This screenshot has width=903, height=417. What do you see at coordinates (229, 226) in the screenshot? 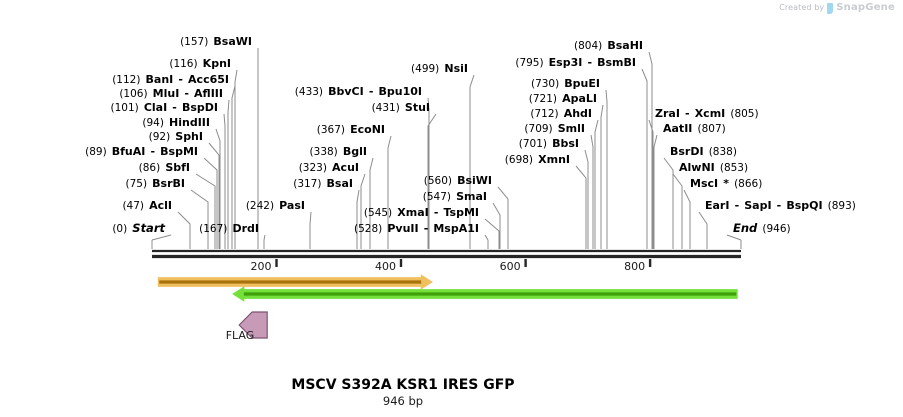
I see `restriction-site-label: (167) DrdI` at bounding box center [229, 226].